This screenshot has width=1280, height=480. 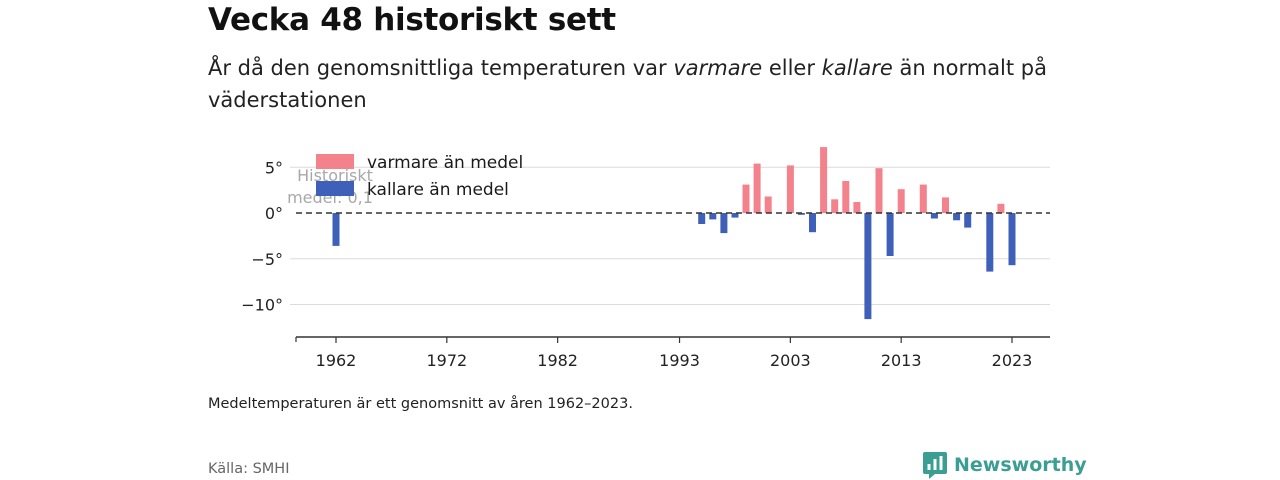 What do you see at coordinates (901, 360) in the screenshot?
I see `x-tick-label: 2013` at bounding box center [901, 360].